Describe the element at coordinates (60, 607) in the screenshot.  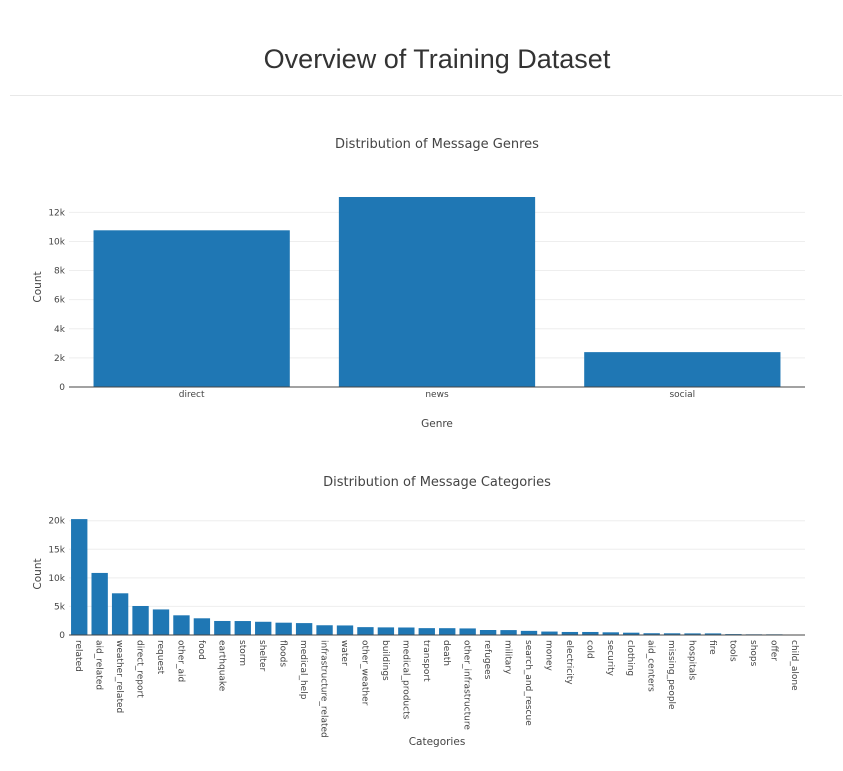
I see `y-tick-label: 5k` at that location.